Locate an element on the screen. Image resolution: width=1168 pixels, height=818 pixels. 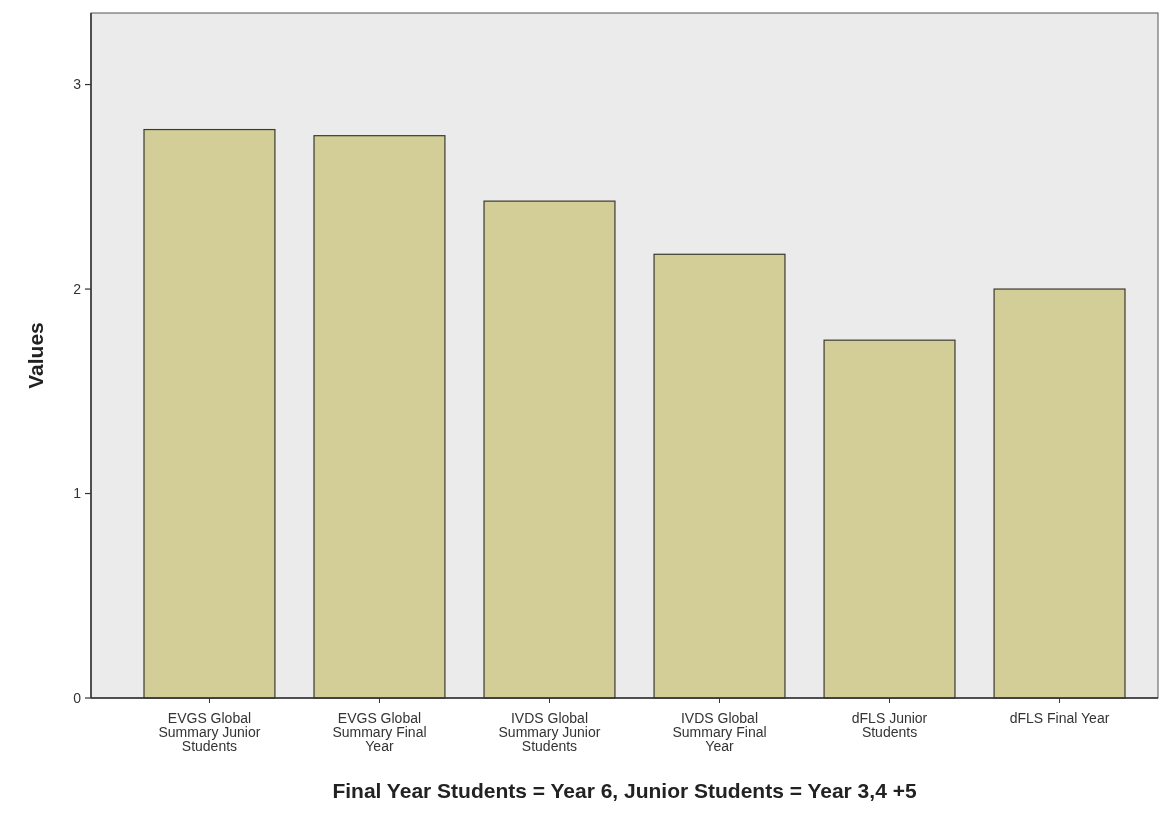
x-tick-label: dFLS Junior Students is located at coordinates (889, 725).